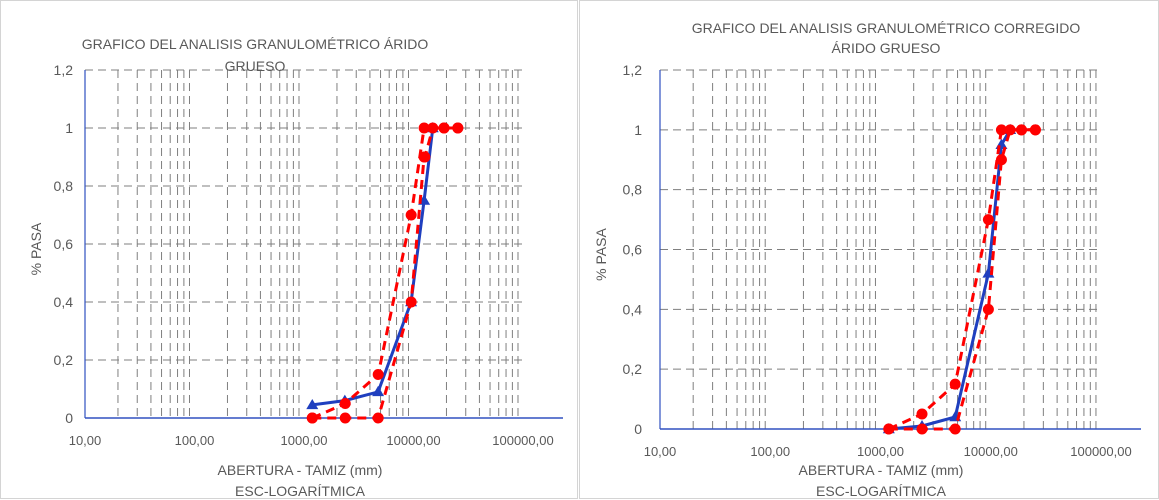 Image resolution: width=1159 pixels, height=500 pixels. Describe the element at coordinates (255, 66) in the screenshot. I see `chart-title-line: GRUESO` at that location.